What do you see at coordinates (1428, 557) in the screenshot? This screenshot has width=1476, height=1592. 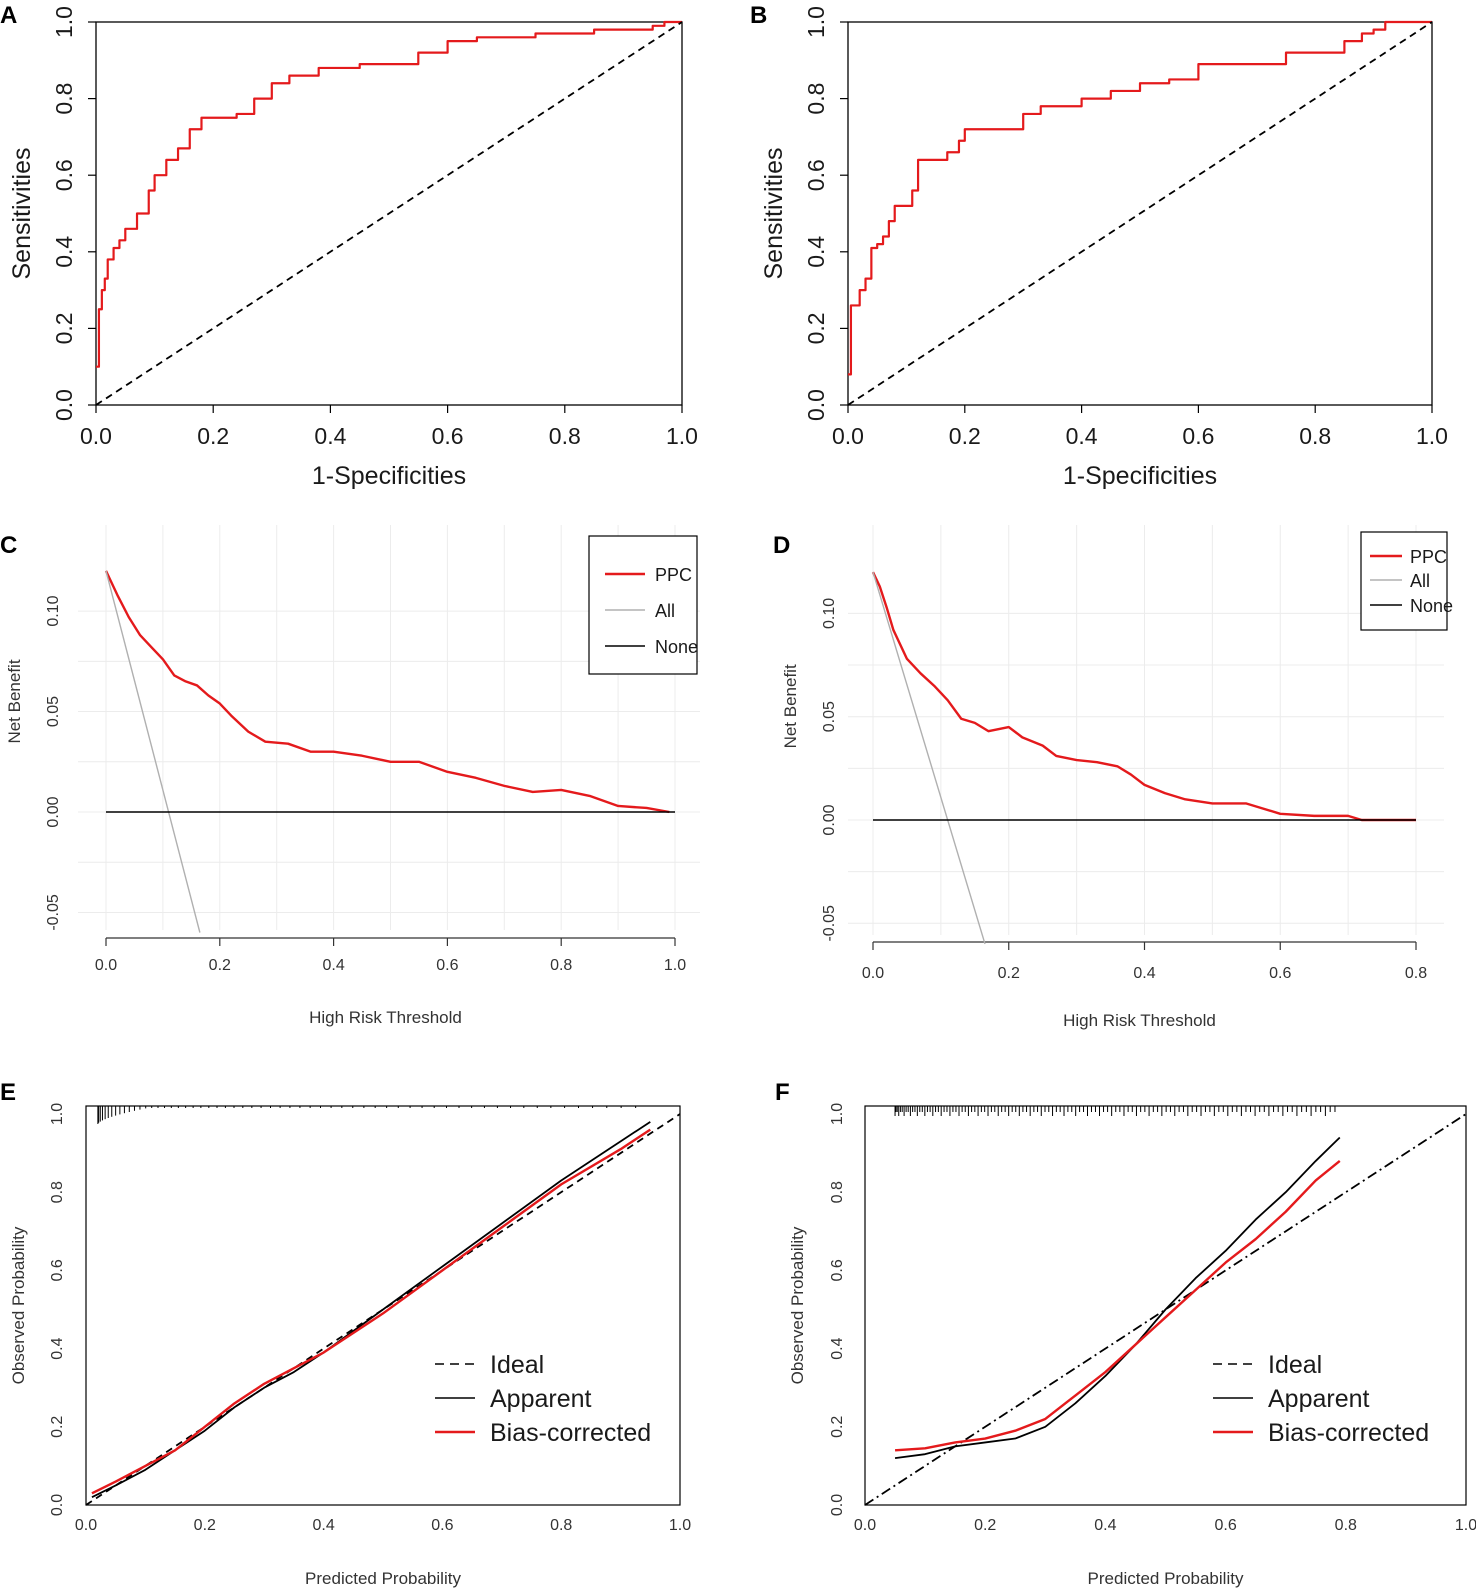 I see `legend-label: PPC` at bounding box center [1428, 557].